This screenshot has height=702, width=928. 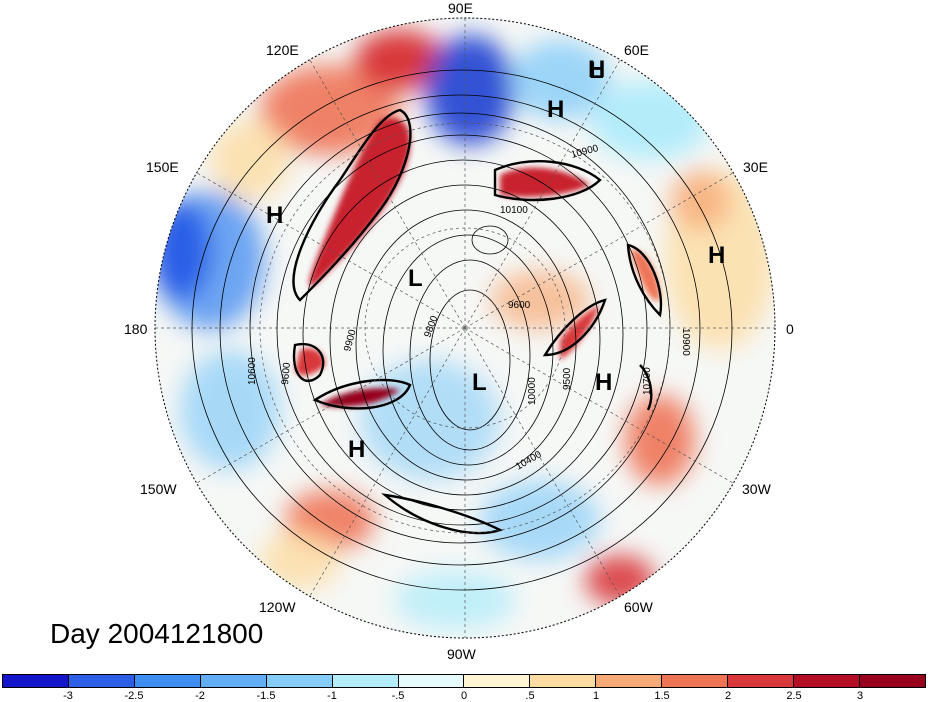 I want to click on lon-label-30e: 30E, so click(x=755, y=167).